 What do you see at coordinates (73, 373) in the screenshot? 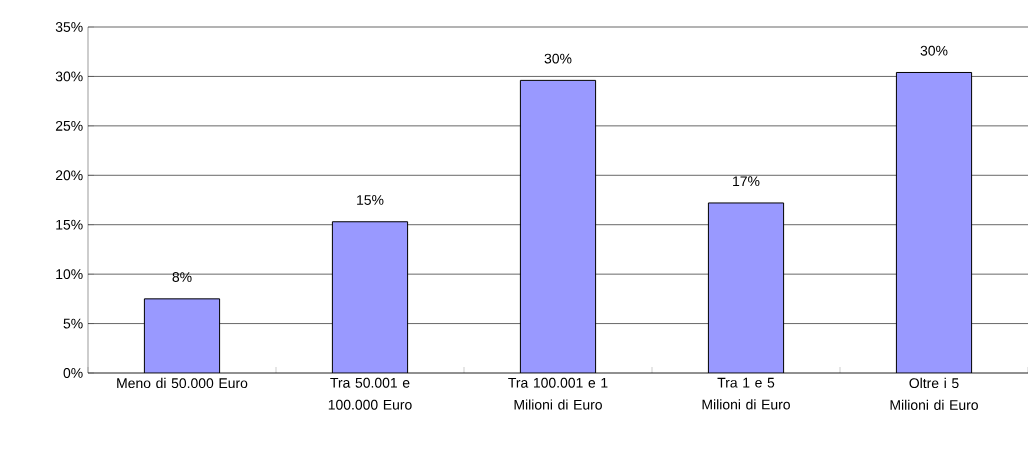
I see `y-tick-label: 0%` at bounding box center [73, 373].